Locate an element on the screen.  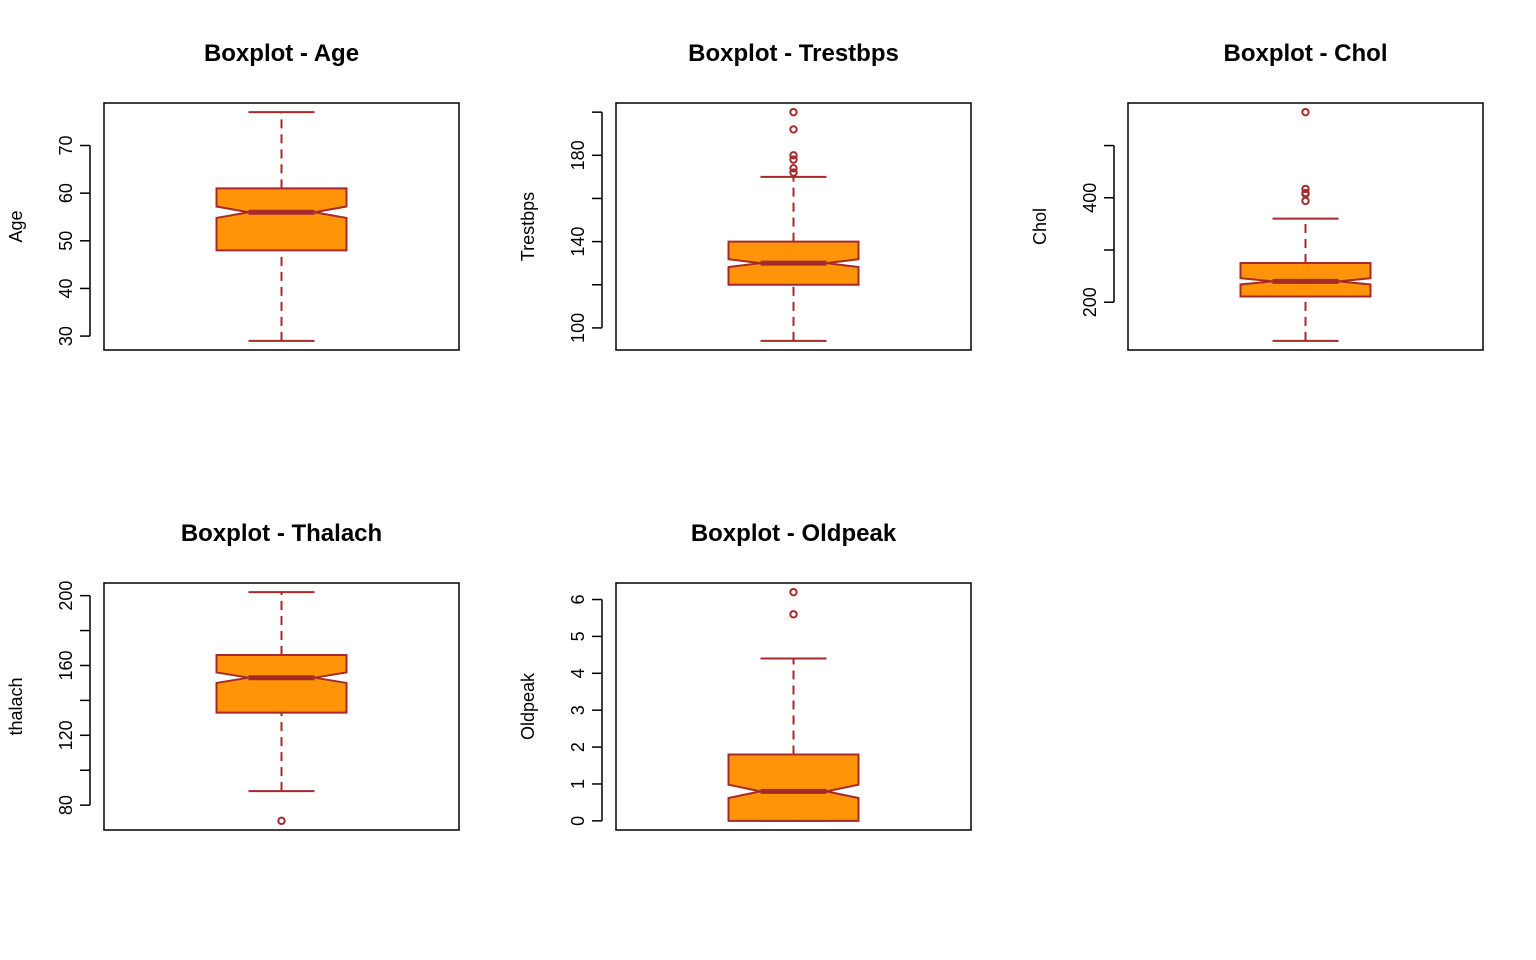
boxplot-panel-trestbps: Boxplot - Trestbps Trestbps 100 140 180 is located at coordinates (745, 195).